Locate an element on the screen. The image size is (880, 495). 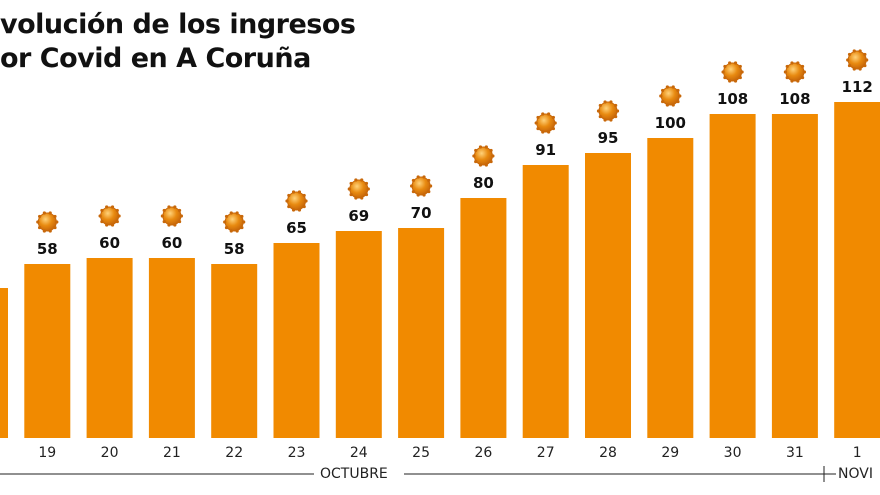
chart-title-line-1: volución de los ingresos is located at coordinates (178, 24).